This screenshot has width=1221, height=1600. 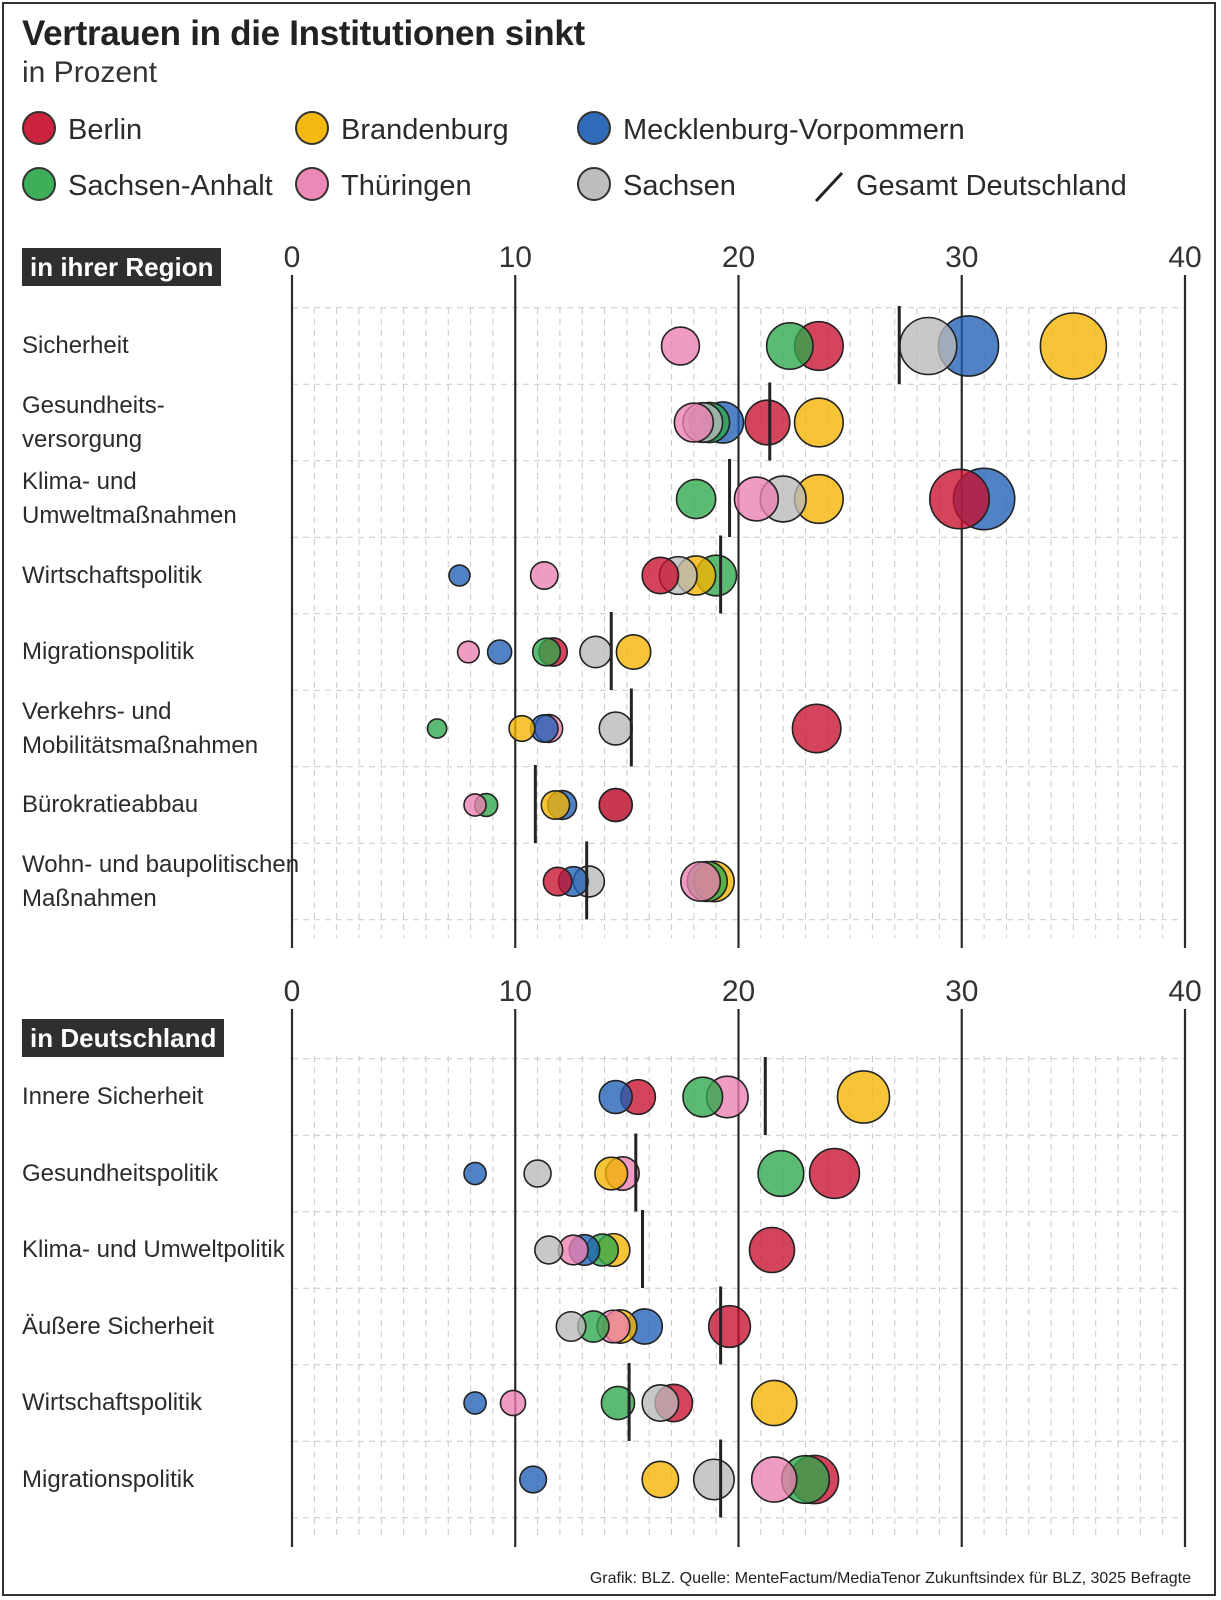 I want to click on row-sicherheit, so click(x=884, y=345).